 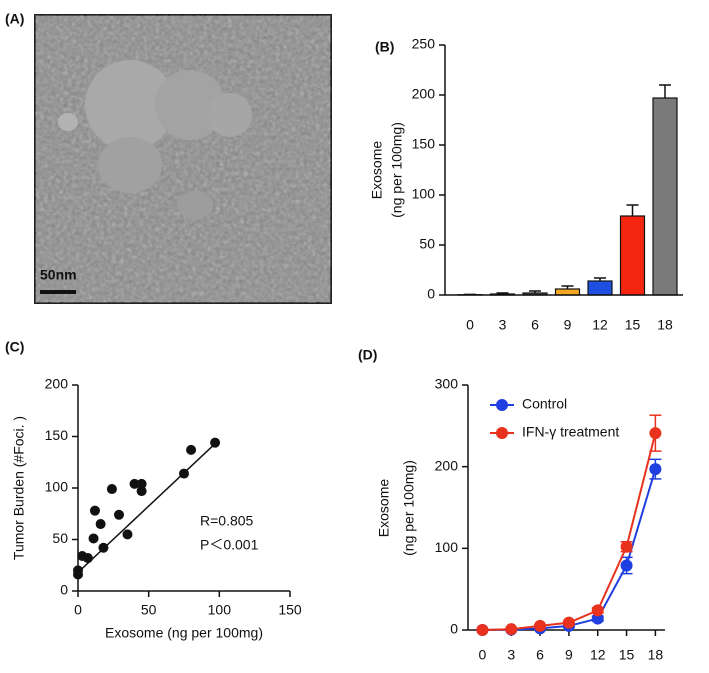 What do you see at coordinates (14, 347) in the screenshot?
I see `panel-label: (C)` at bounding box center [14, 347].